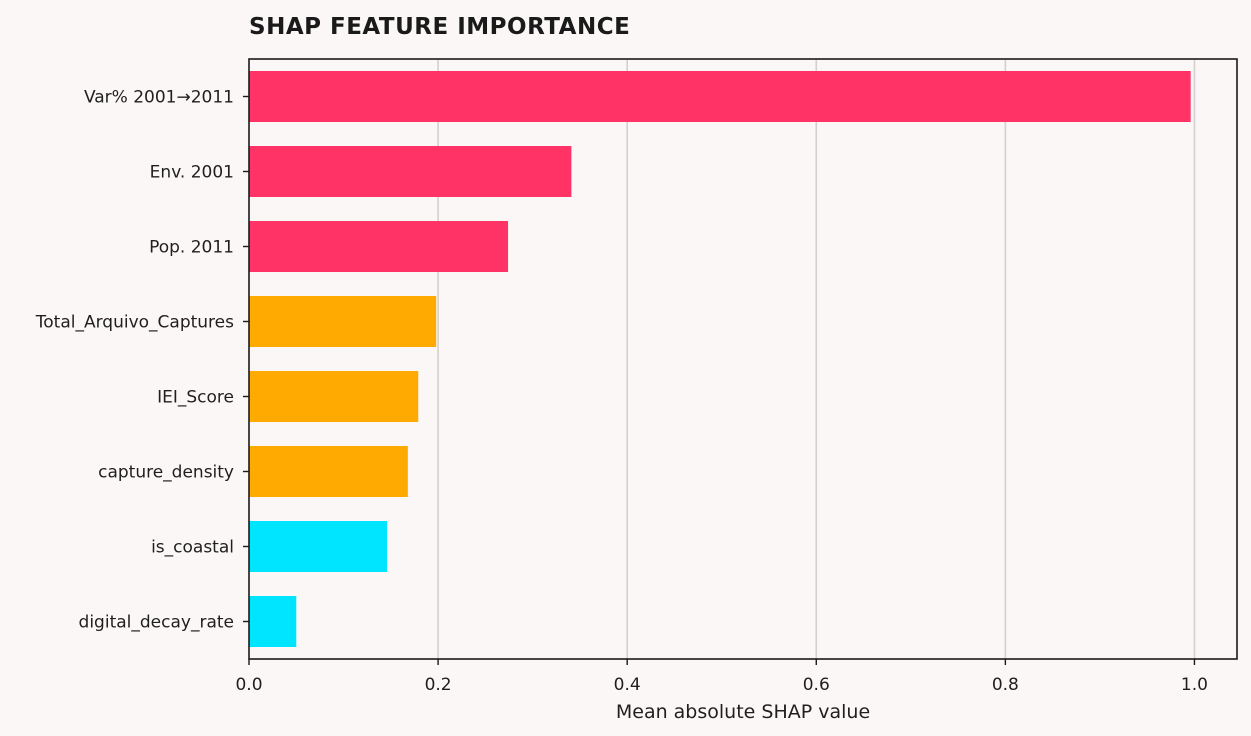 The width and height of the screenshot is (1251, 736). Describe the element at coordinates (1194, 685) in the screenshot. I see `x-tick-label: 1.0` at that location.